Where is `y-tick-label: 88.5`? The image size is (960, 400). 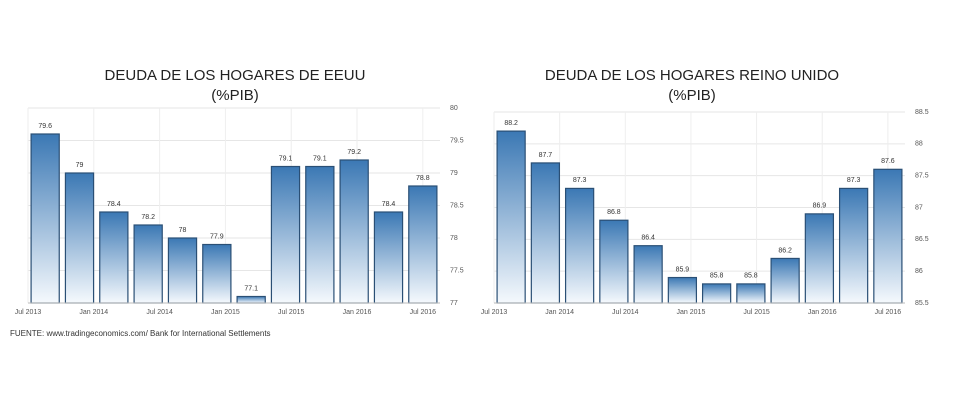
y-tick-label: 88.5 is located at coordinates (922, 112).